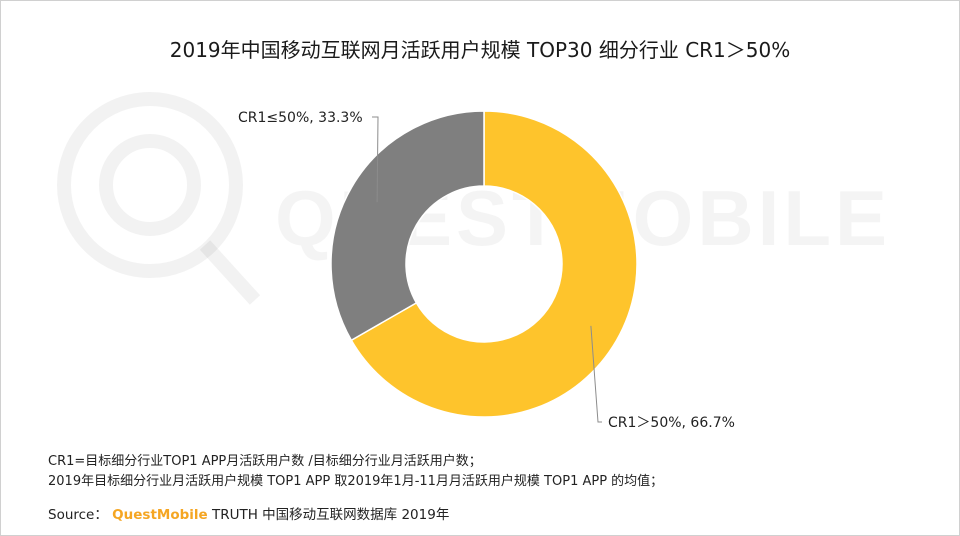  Describe the element at coordinates (300, 118) in the screenshot. I see `slice-data-label: CR1≤50%, 33.3%` at that location.